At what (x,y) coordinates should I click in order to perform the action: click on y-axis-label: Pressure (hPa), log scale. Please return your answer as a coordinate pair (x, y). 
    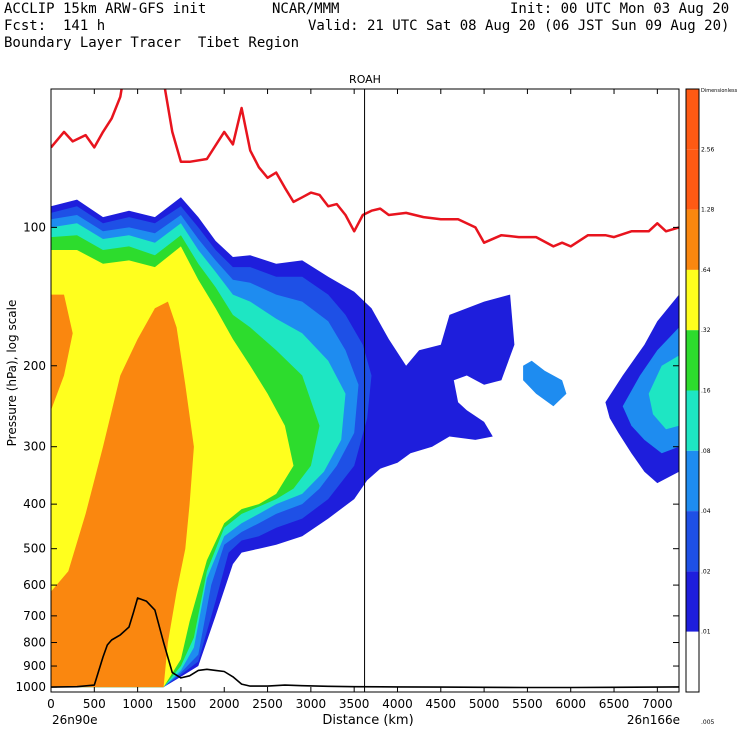
    Looking at the image, I should click on (12, 373).